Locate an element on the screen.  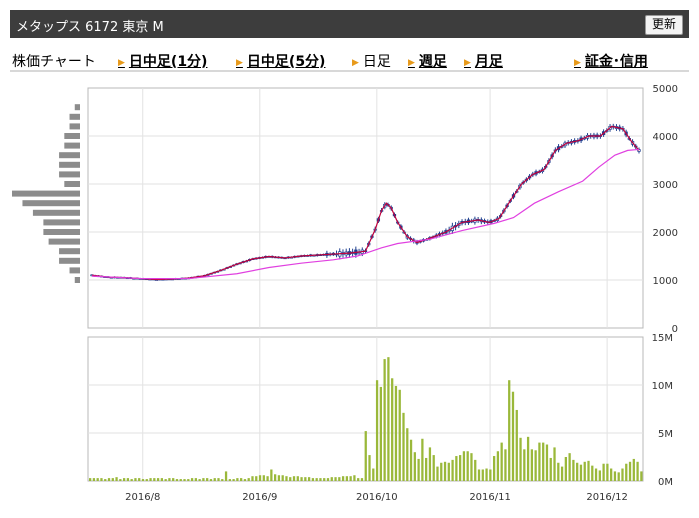
date-tick-label: 2016/12 is located at coordinates (607, 497).